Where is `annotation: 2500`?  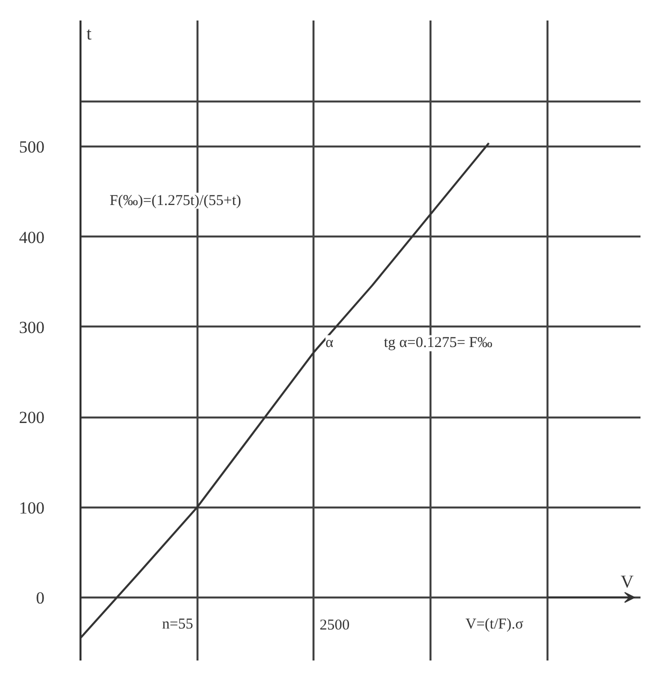 annotation: 2500 is located at coordinates (335, 625).